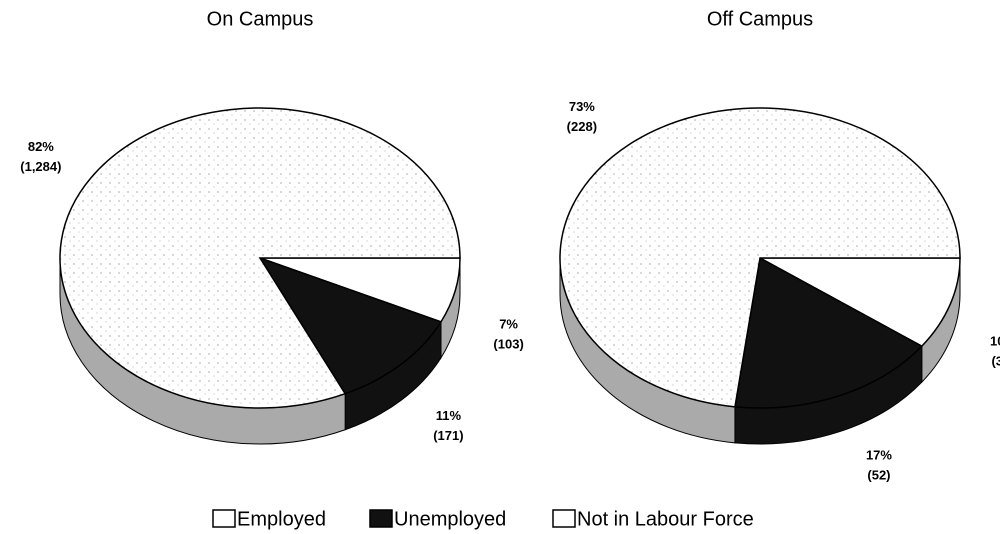 Image resolution: width=1000 pixels, height=534 pixels. Describe the element at coordinates (878, 475) in the screenshot. I see `count-label: (52)` at that location.